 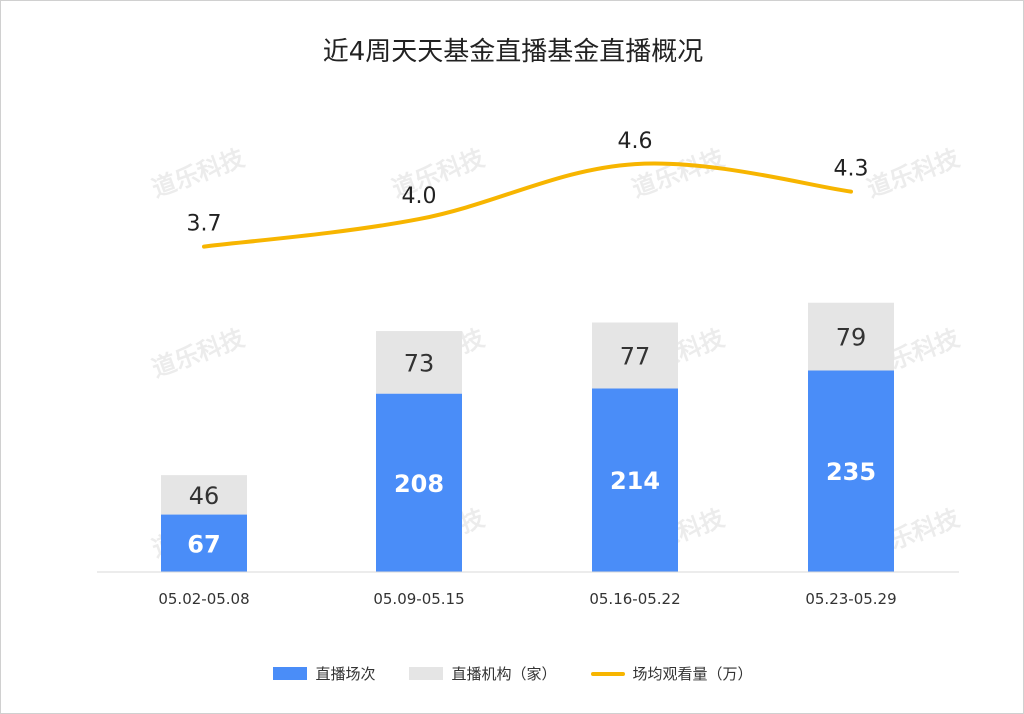 I want to click on legend-label-institutions: 直播机构（家）, so click(x=504, y=674).